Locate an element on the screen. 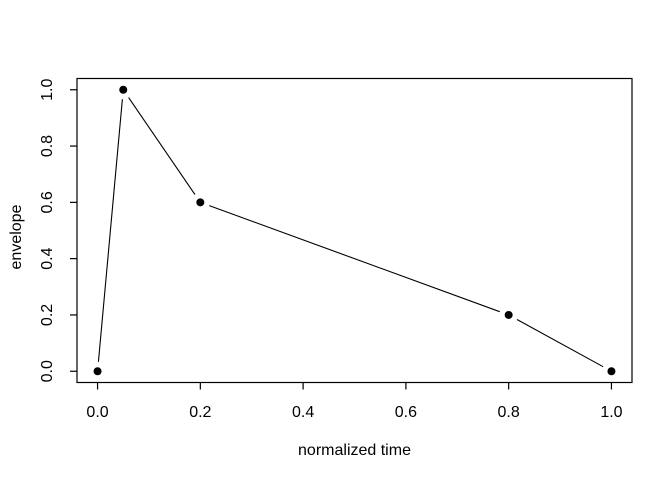 The width and height of the screenshot is (672, 480). x-tick-label: 1.0 is located at coordinates (611, 412).